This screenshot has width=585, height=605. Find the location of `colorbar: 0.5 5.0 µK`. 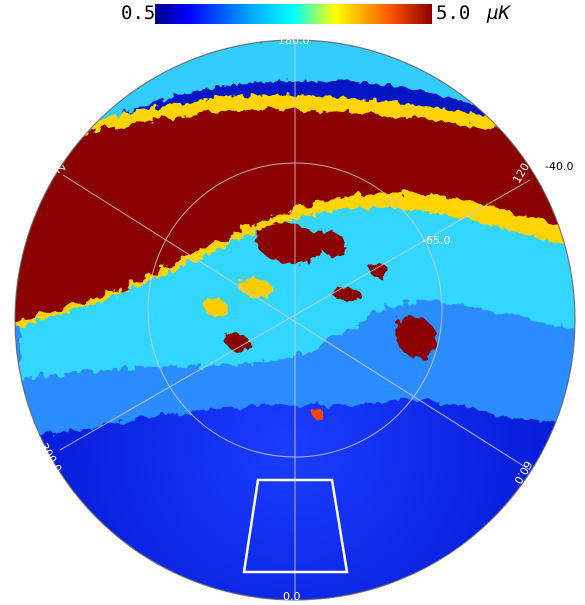

colorbar: 0.5 5.0 µK is located at coordinates (316, 13).